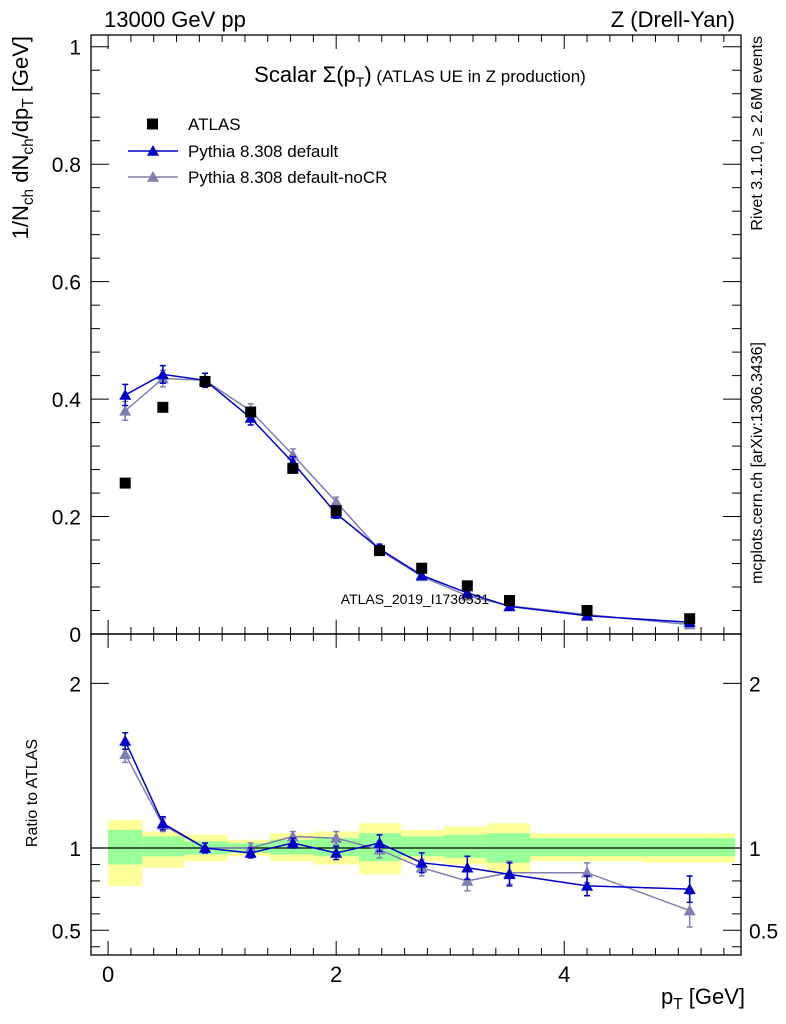 This screenshot has height=1024, width=786. Describe the element at coordinates (755, 849) in the screenshot. I see `ratio-y-tick-label-right: 1` at that location.